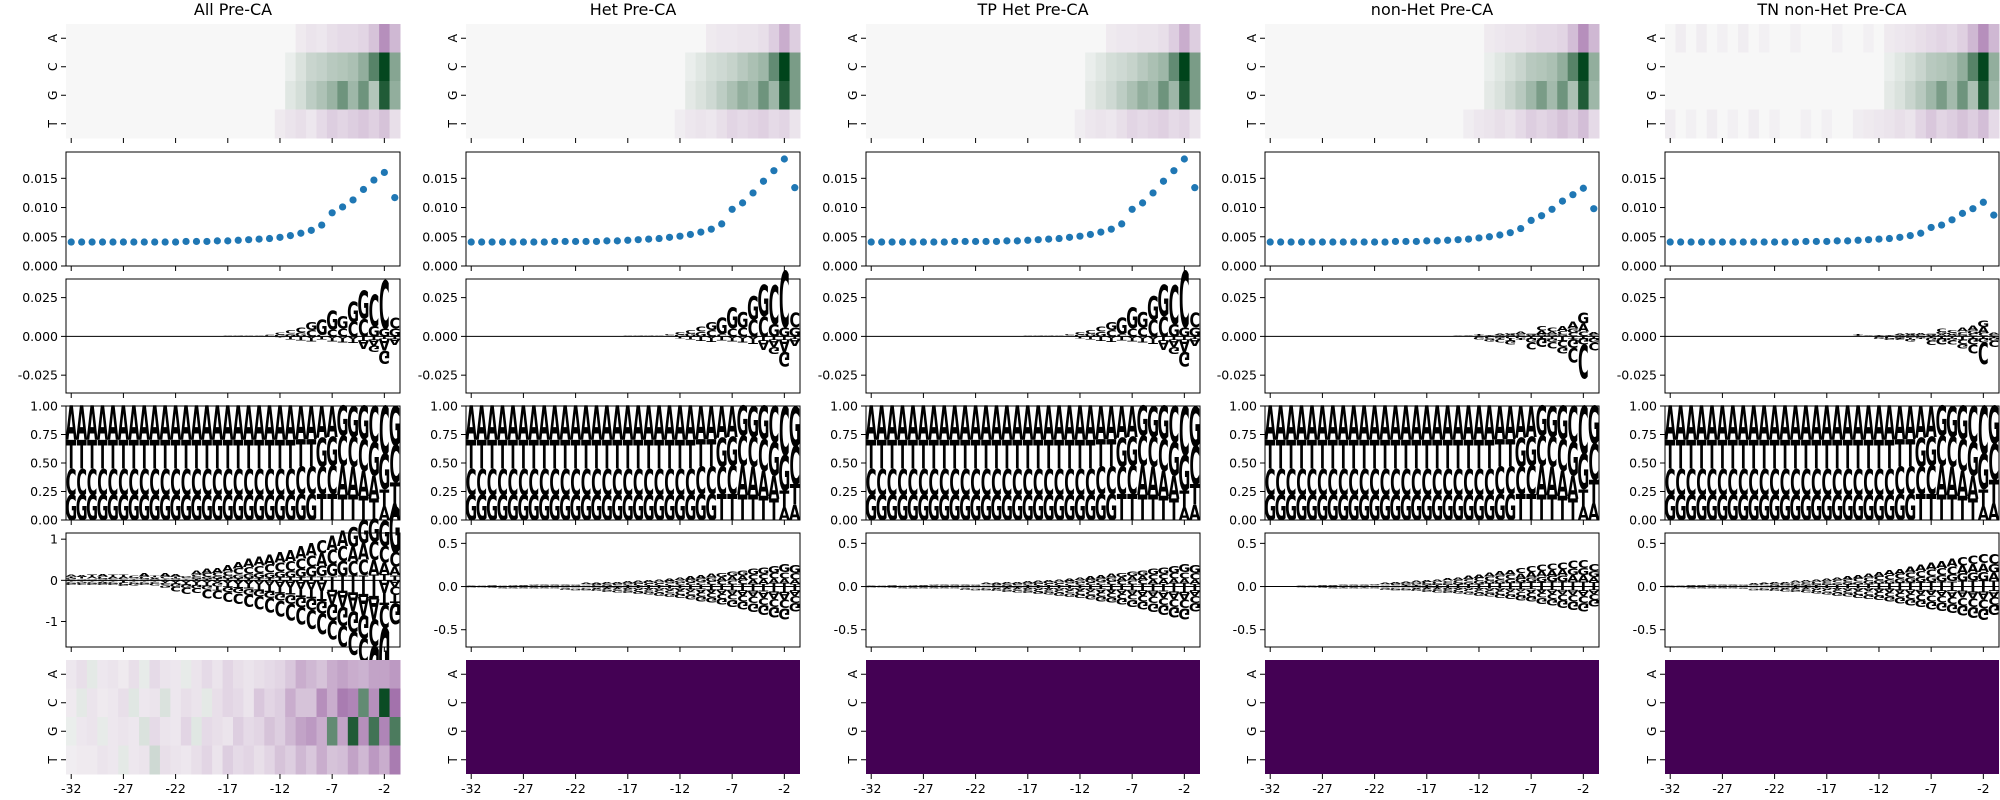 This screenshot has height=800, width=2000. What do you see at coordinates (175, 242) in the screenshot?
I see `dot-point` at bounding box center [175, 242].